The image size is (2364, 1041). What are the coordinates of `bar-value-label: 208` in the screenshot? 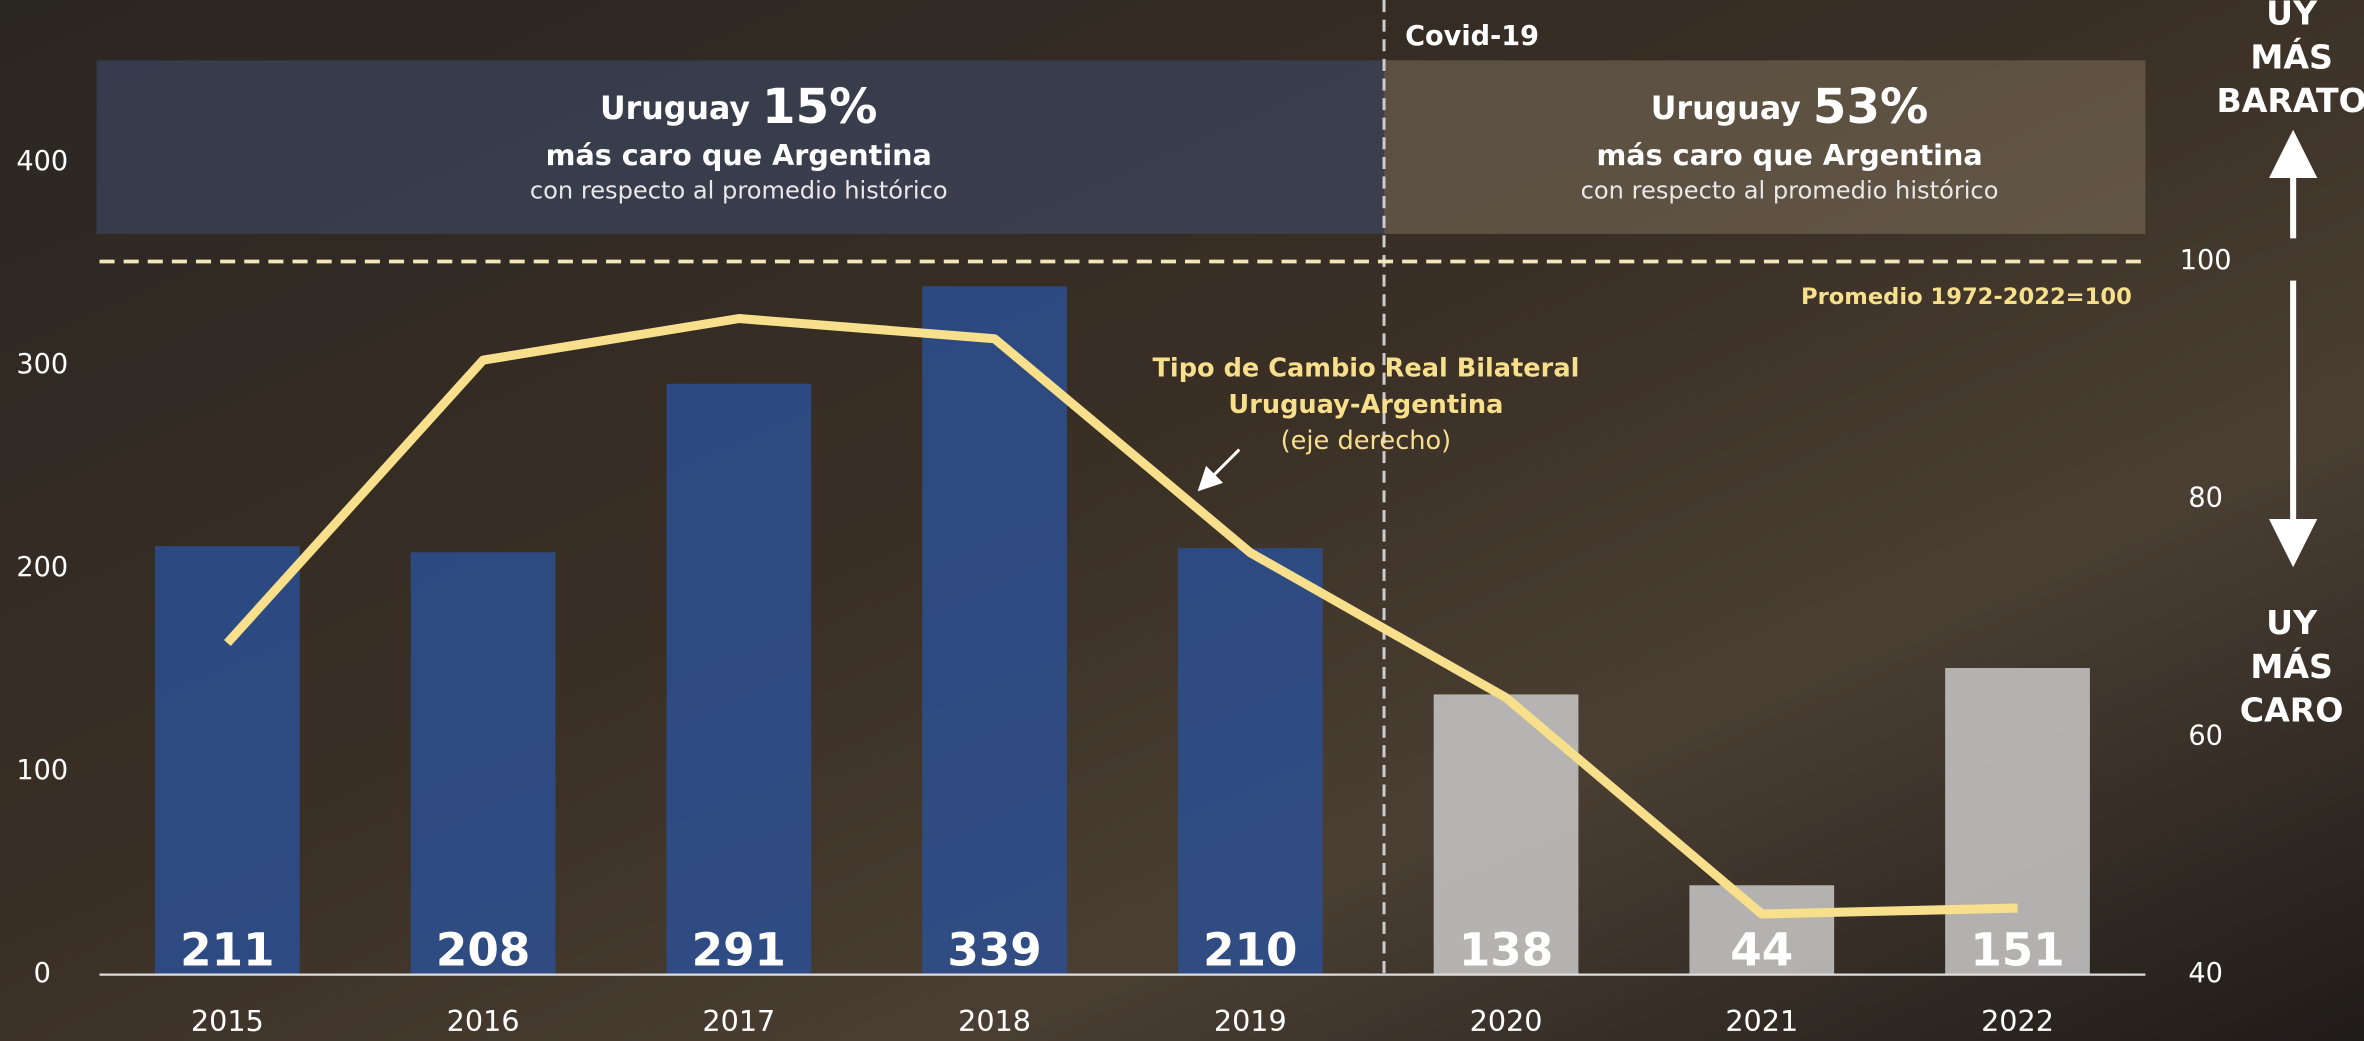 It's located at (483, 949).